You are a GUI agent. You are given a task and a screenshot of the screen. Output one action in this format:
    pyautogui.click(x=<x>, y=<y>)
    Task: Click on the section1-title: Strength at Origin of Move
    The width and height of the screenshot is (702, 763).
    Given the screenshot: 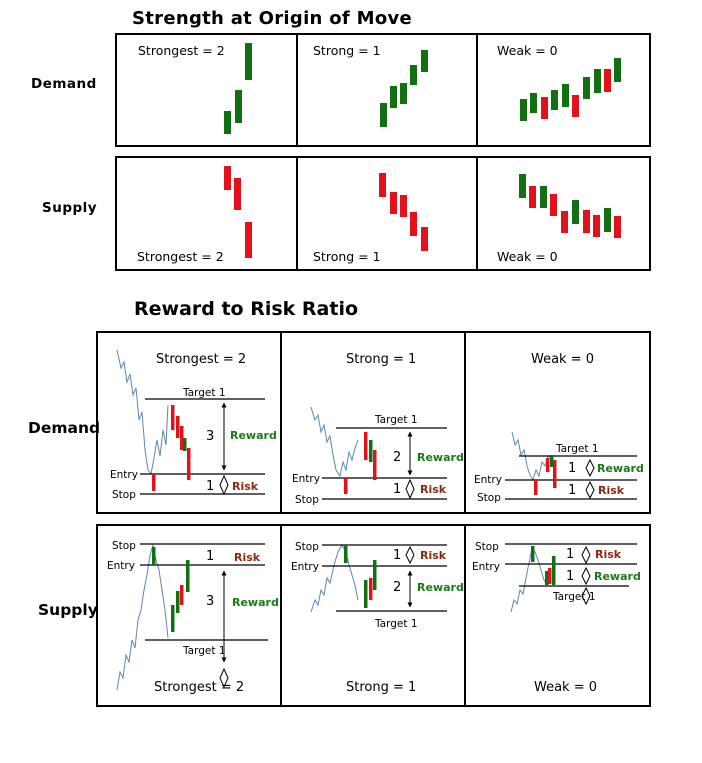 What is the action you would take?
    pyautogui.click(x=272, y=18)
    